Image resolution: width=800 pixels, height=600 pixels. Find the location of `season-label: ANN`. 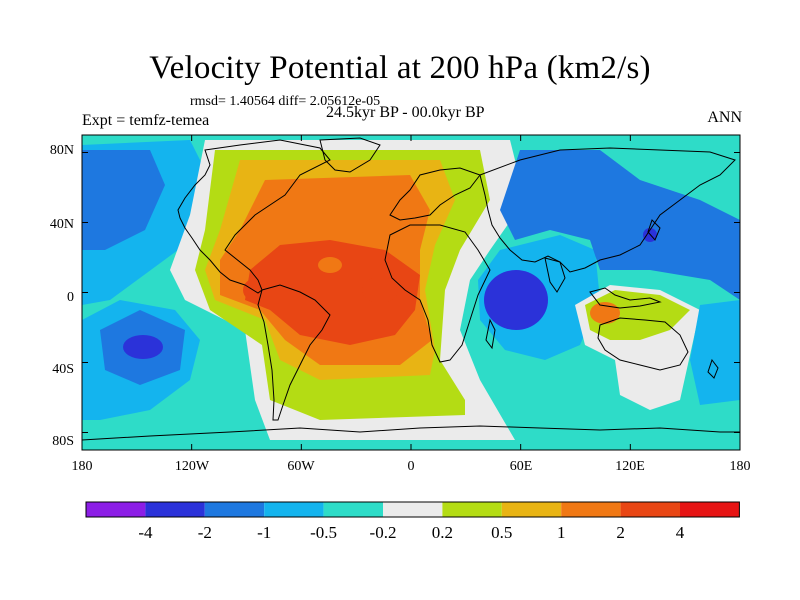

season-label: ANN is located at coordinates (724, 117).